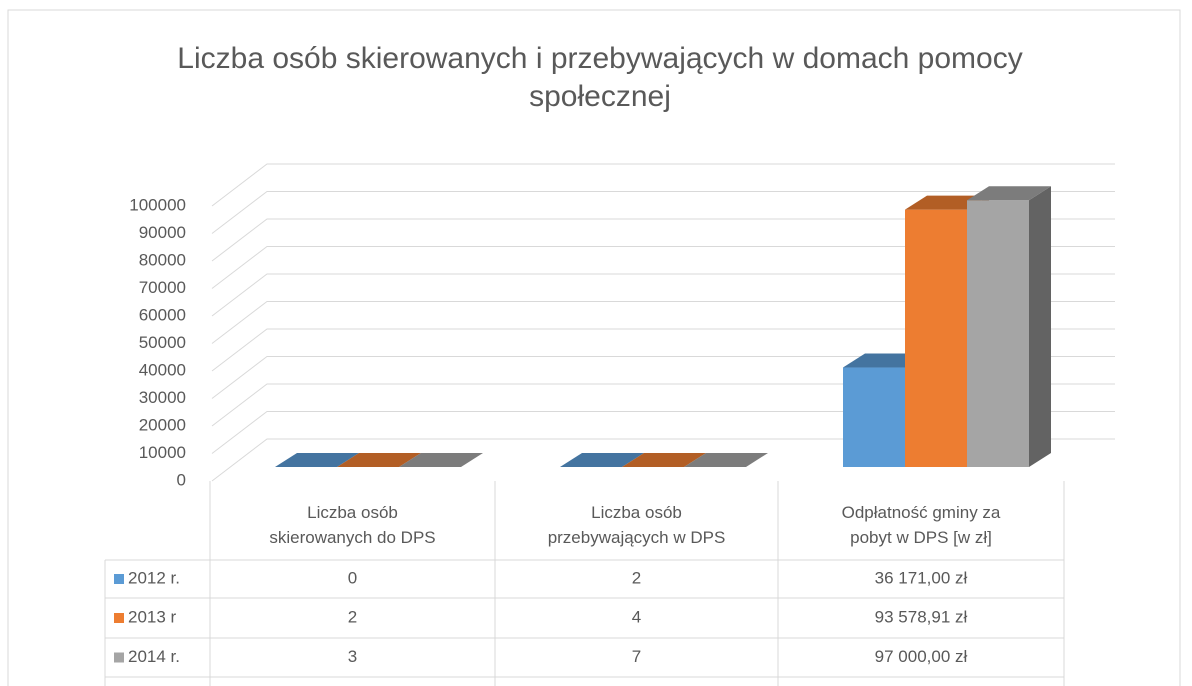 Image resolution: width=1192 pixels, height=686 pixels. Describe the element at coordinates (162, 369) in the screenshot. I see `y-tick-label: 40000` at that location.